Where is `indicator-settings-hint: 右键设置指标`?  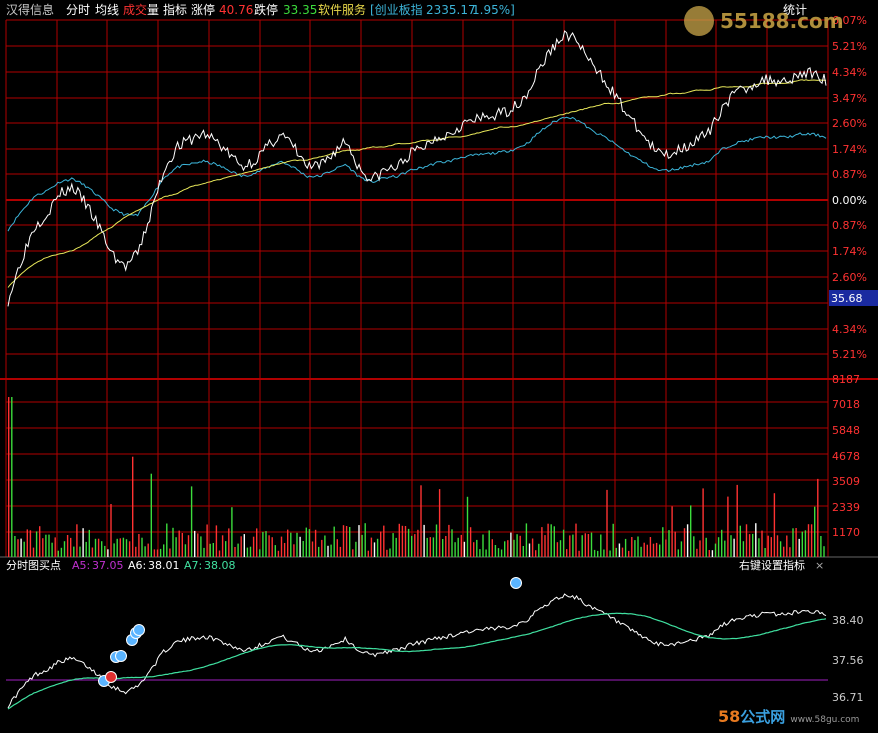 indicator-settings-hint: 右键设置指标 is located at coordinates (772, 565).